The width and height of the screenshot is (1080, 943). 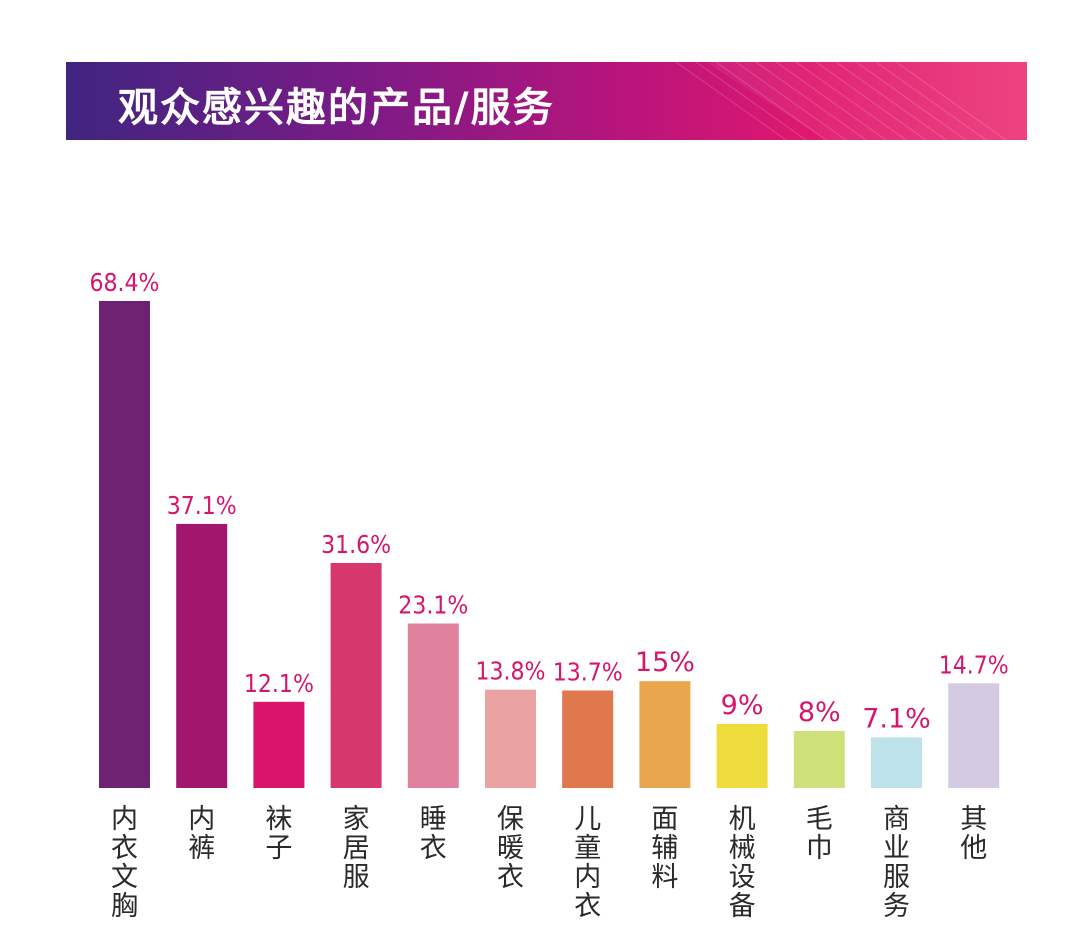 What do you see at coordinates (973, 834) in the screenshot?
I see `category-label-12: 其他` at bounding box center [973, 834].